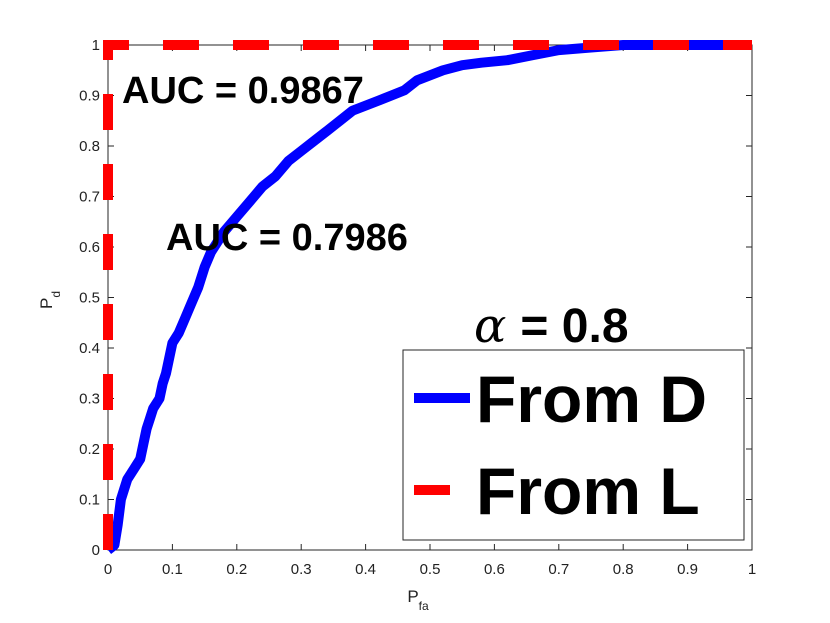 Image resolution: width=830 pixels, height=623 pixels. I want to click on y-tick-label: 0.7, so click(89, 197).